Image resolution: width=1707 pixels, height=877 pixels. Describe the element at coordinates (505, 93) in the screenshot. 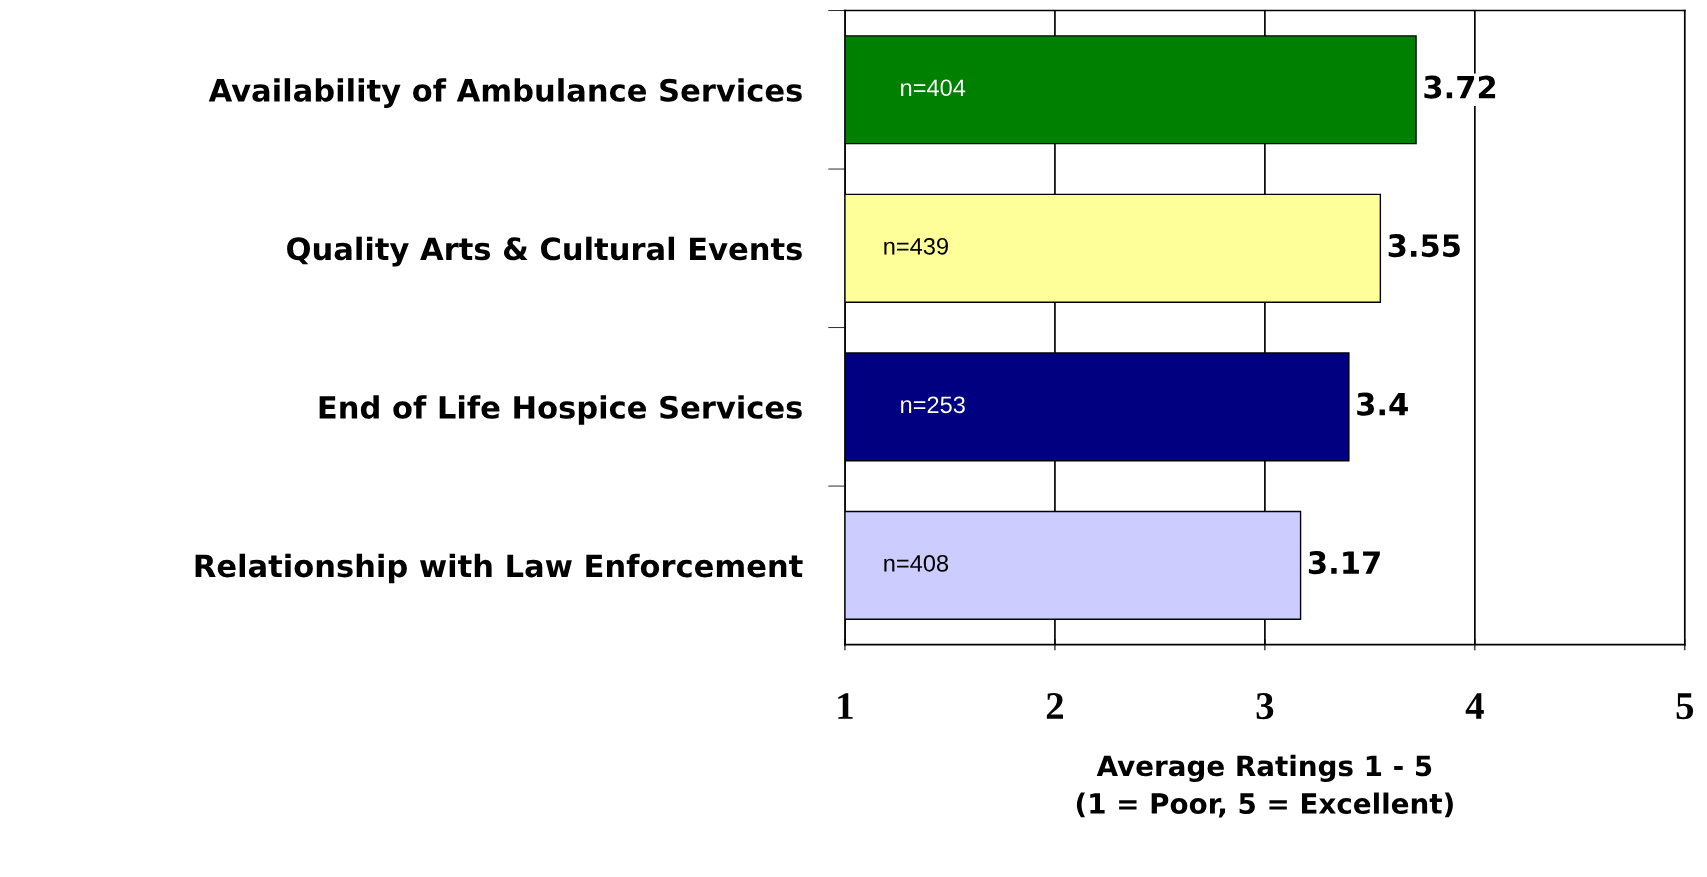

I see `y-tick-label: Availability of Ambulance Services` at that location.